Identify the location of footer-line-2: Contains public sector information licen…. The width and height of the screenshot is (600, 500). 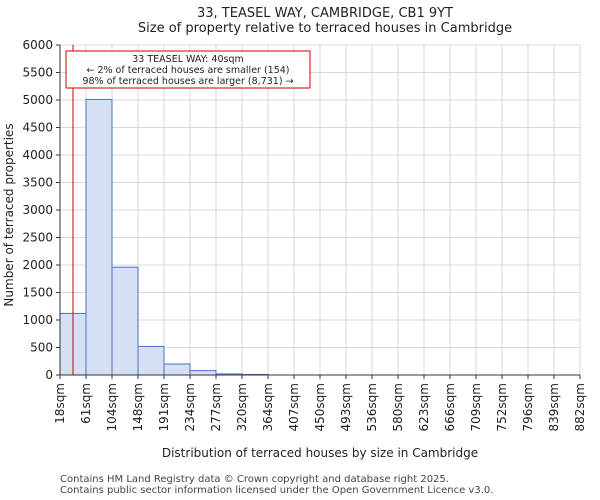
(277, 490).